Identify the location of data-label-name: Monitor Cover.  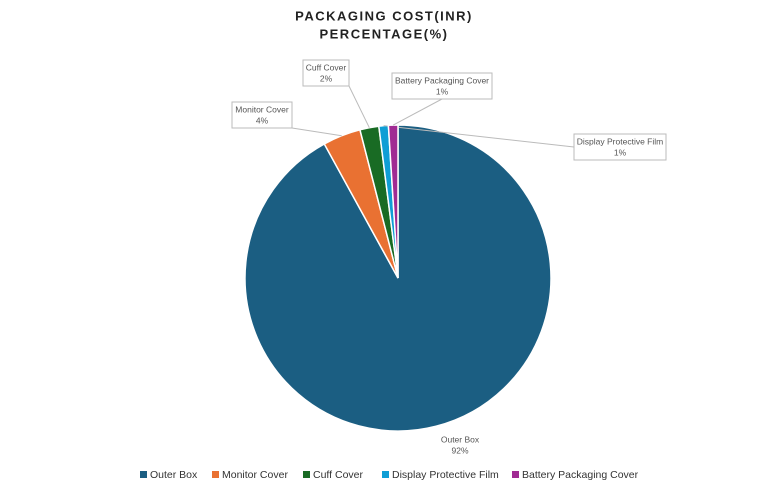
(262, 109).